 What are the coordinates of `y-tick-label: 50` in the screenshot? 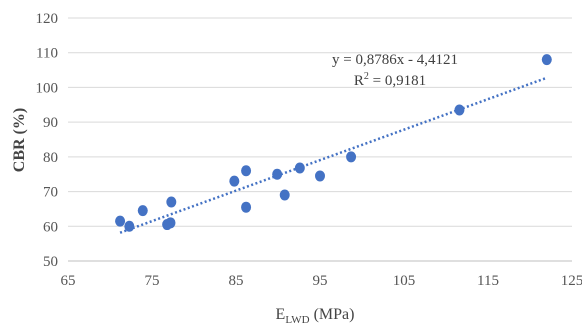 It's located at (50, 262).